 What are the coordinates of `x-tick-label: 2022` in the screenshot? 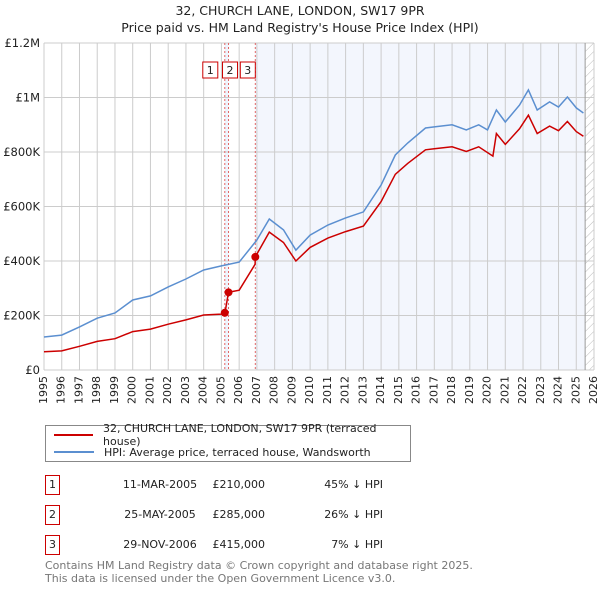 It's located at (522, 390).